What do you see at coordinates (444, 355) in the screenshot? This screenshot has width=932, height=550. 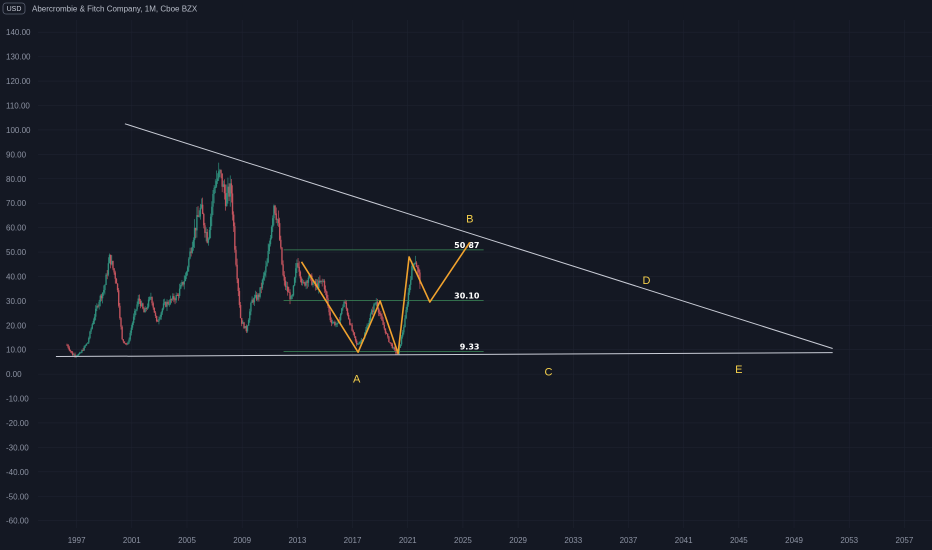 I see `trendline` at bounding box center [444, 355].